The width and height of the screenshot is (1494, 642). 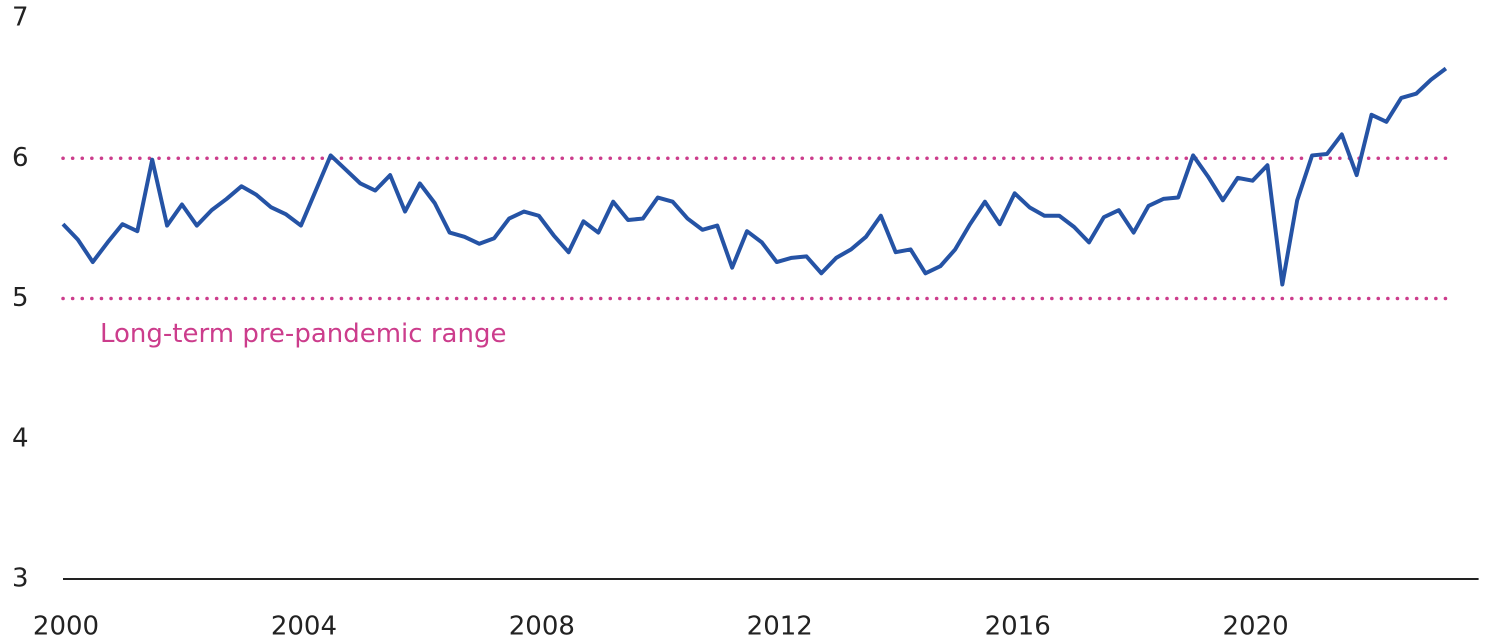 I want to click on y-tick-label: 4, so click(x=20, y=438).